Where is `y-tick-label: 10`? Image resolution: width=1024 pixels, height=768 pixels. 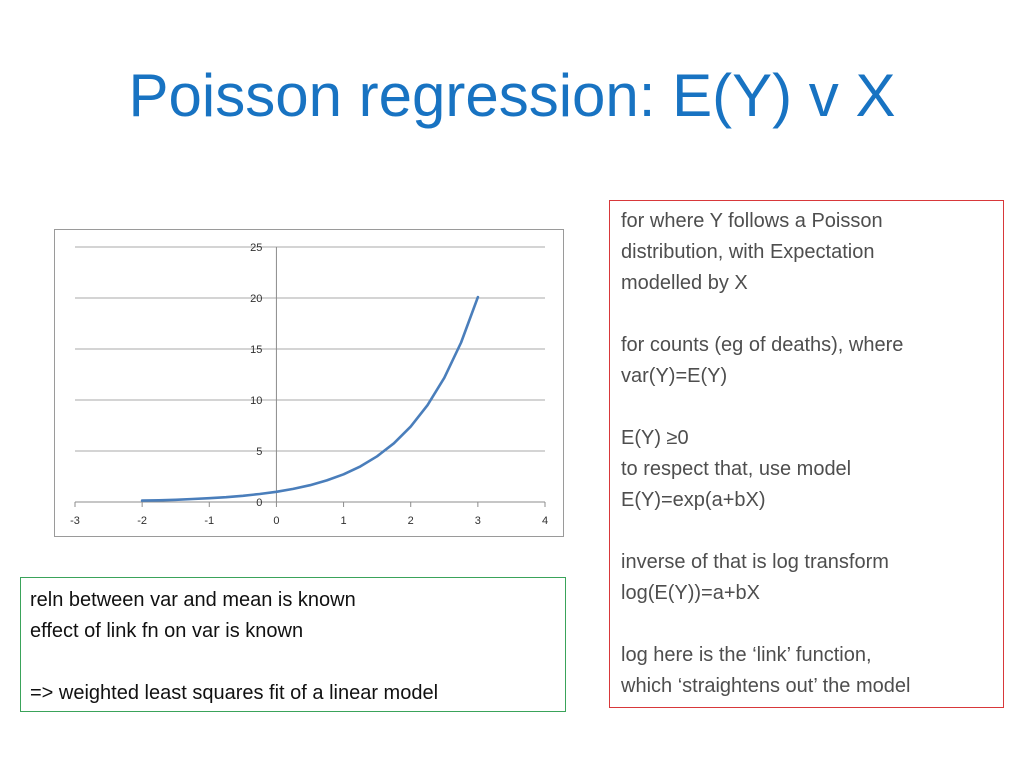 y-tick-label: 10 is located at coordinates (256, 401).